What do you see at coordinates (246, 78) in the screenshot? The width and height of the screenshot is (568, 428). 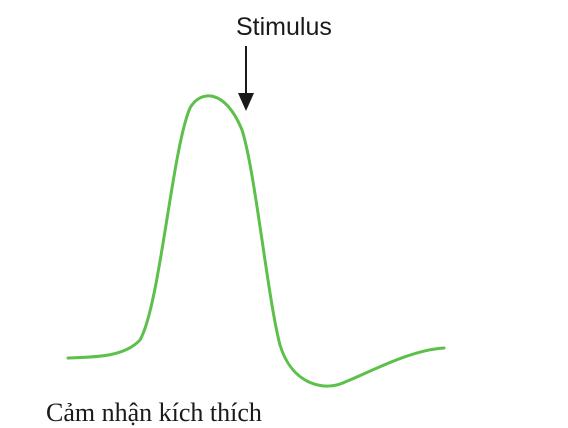 I see `down-arrow-icon` at bounding box center [246, 78].